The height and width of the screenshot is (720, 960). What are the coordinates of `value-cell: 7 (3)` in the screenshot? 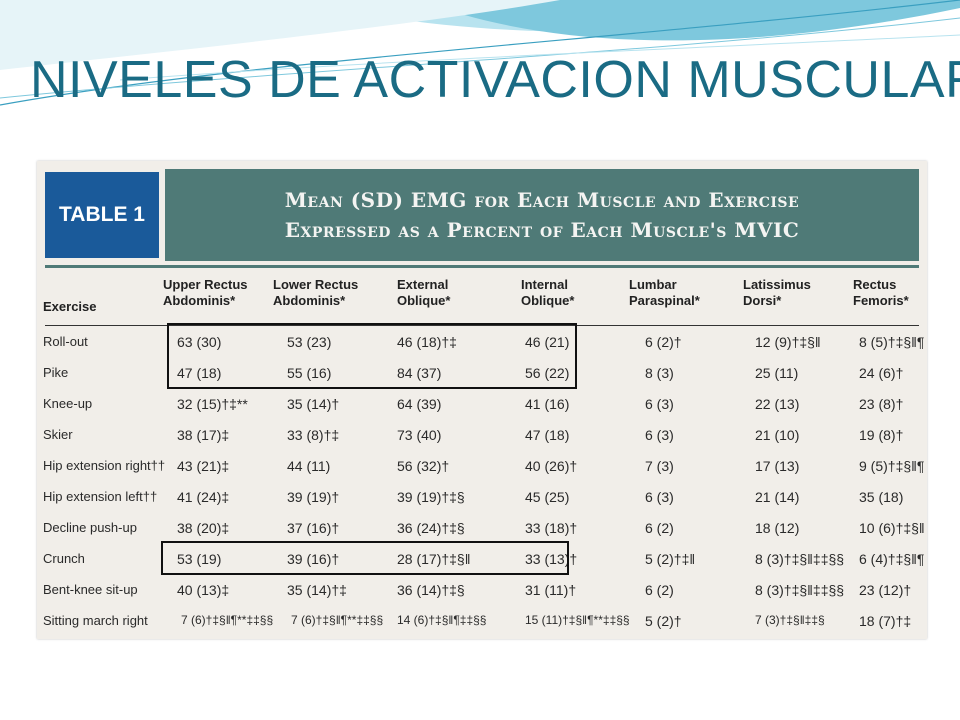 It's located at (659, 466).